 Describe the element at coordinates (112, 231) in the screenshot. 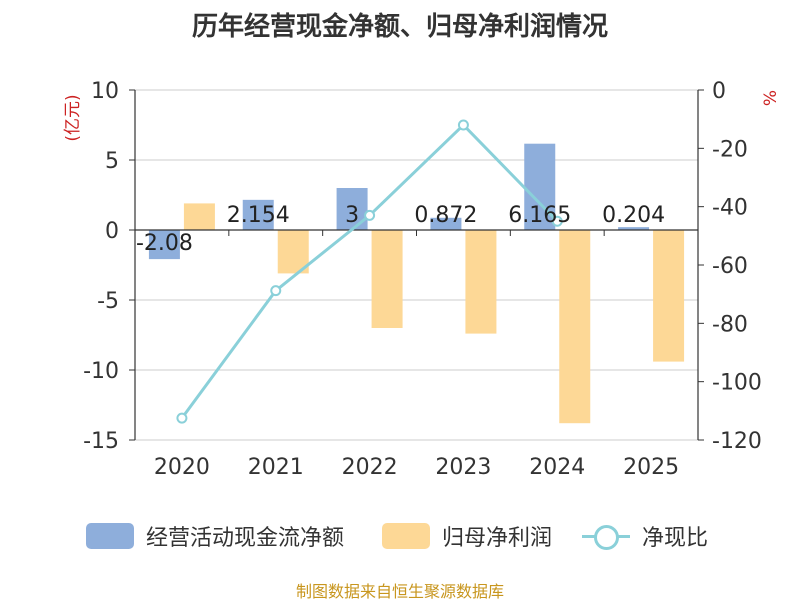

I see `left-tick-label: 0` at that location.